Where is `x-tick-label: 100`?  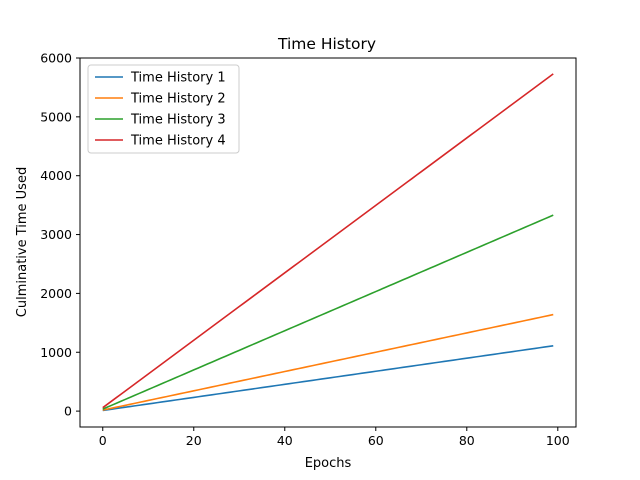 x-tick-label: 100 is located at coordinates (558, 440).